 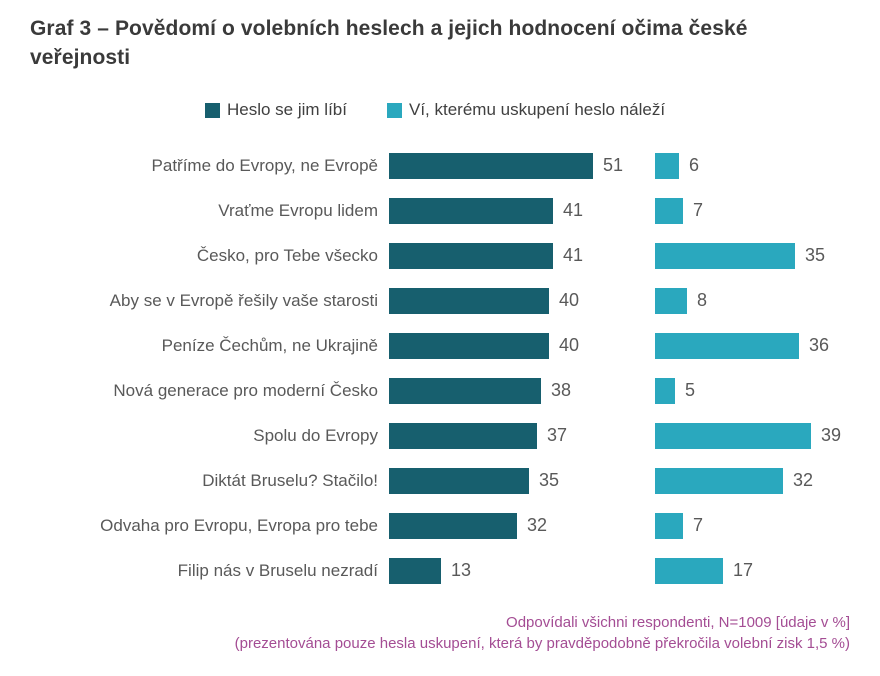 I want to click on legend-item-knows: Ví, kterému uskupení heslo náleží, so click(x=526, y=110).